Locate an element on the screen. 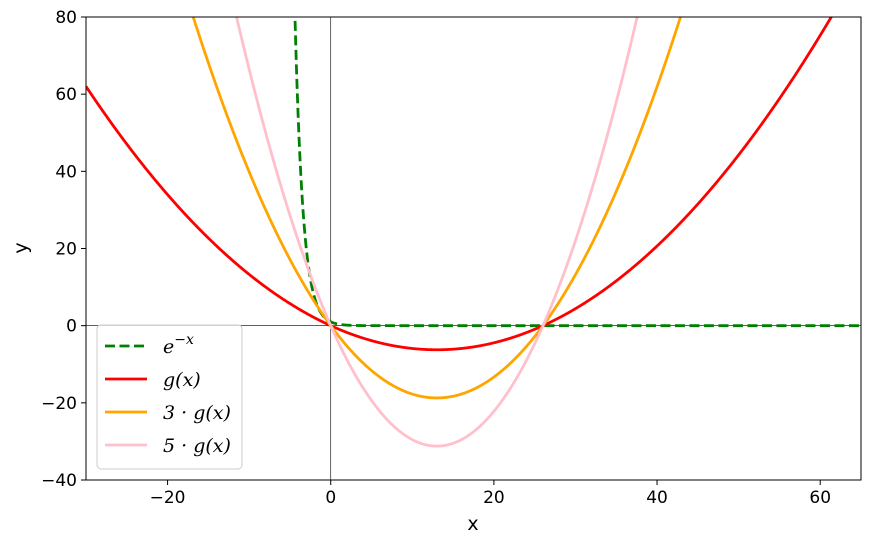 The image size is (871, 543). legend-label: e−x is located at coordinates (178, 345).